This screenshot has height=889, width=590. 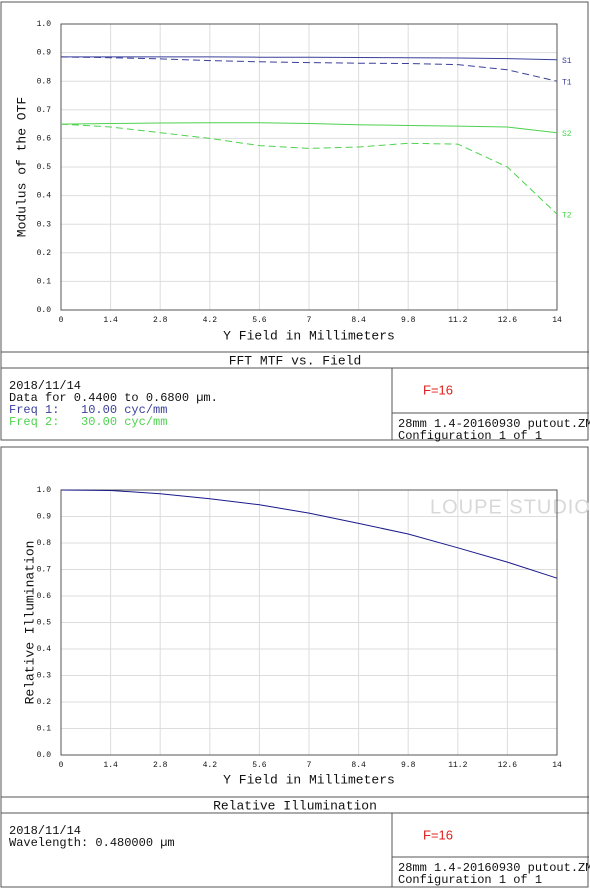 What do you see at coordinates (113, 398) in the screenshot?
I see `info-text: Data for 0.4400 to 0.6800 µm.` at bounding box center [113, 398].